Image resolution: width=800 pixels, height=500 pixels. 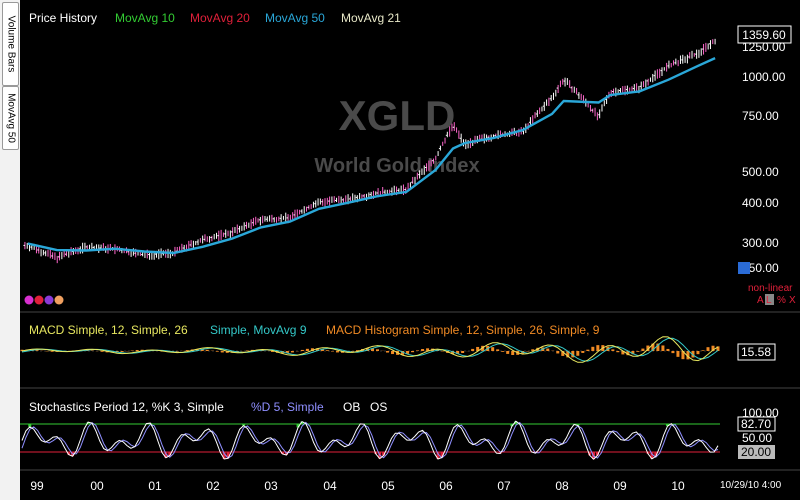 I want to click on legend-price-history: Price History, so click(x=63, y=18).